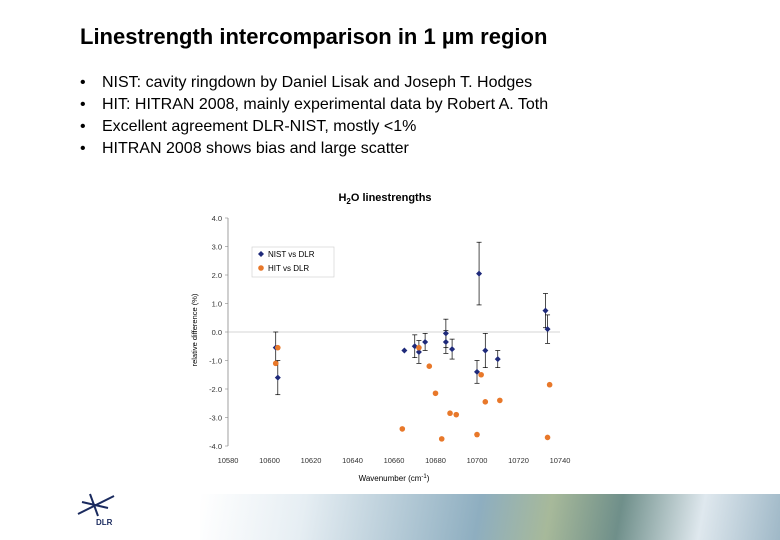 Image resolution: width=780 pixels, height=540 pixels. I want to click on x-tick-label: 10700, so click(477, 460).